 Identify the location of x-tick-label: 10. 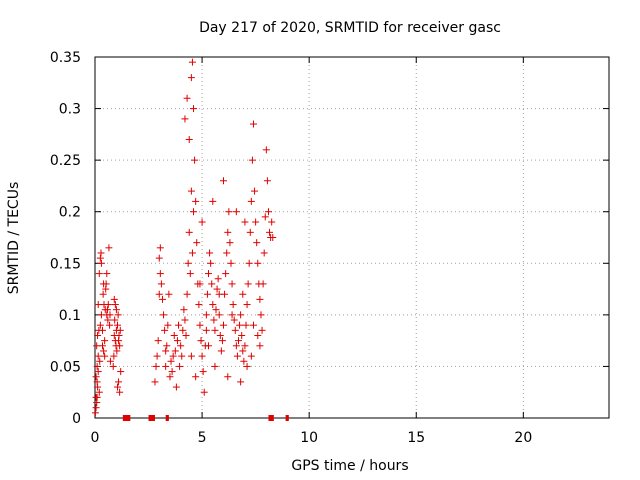
(309, 438).